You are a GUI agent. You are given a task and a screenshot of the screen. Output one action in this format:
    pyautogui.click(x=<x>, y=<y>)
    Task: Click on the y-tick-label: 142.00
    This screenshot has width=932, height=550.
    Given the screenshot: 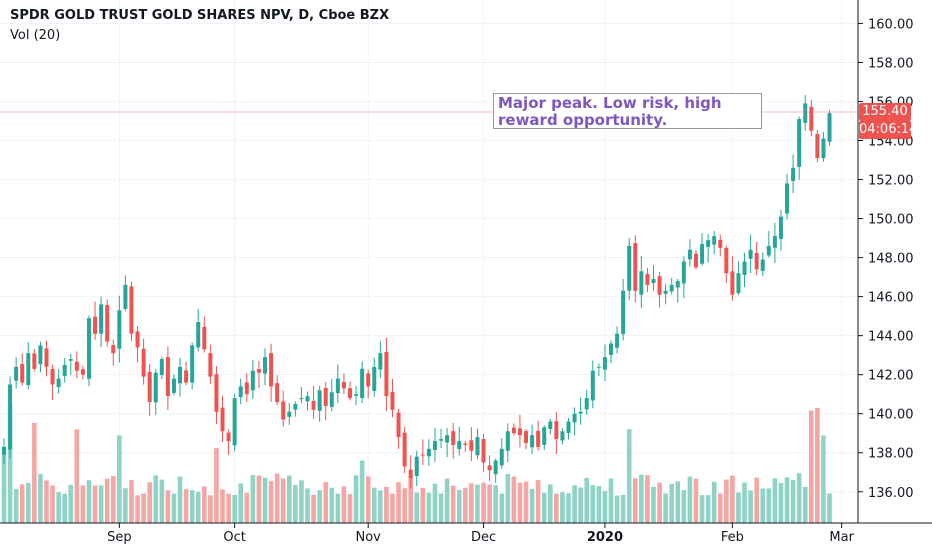 What is the action you would take?
    pyautogui.click(x=891, y=376)
    